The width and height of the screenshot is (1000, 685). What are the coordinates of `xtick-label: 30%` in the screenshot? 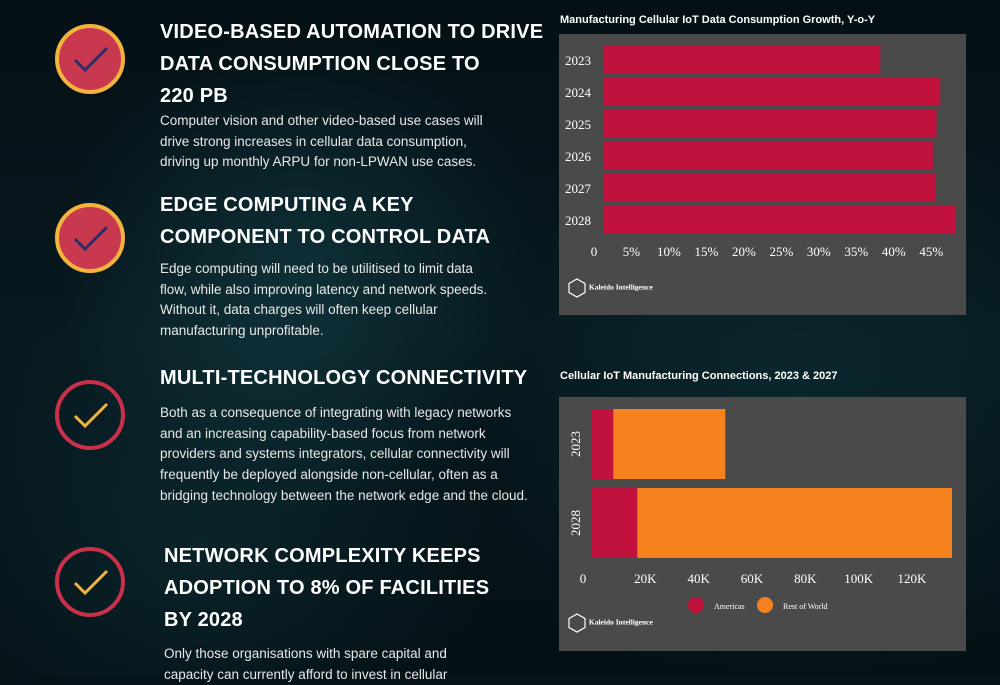 It's located at (819, 251).